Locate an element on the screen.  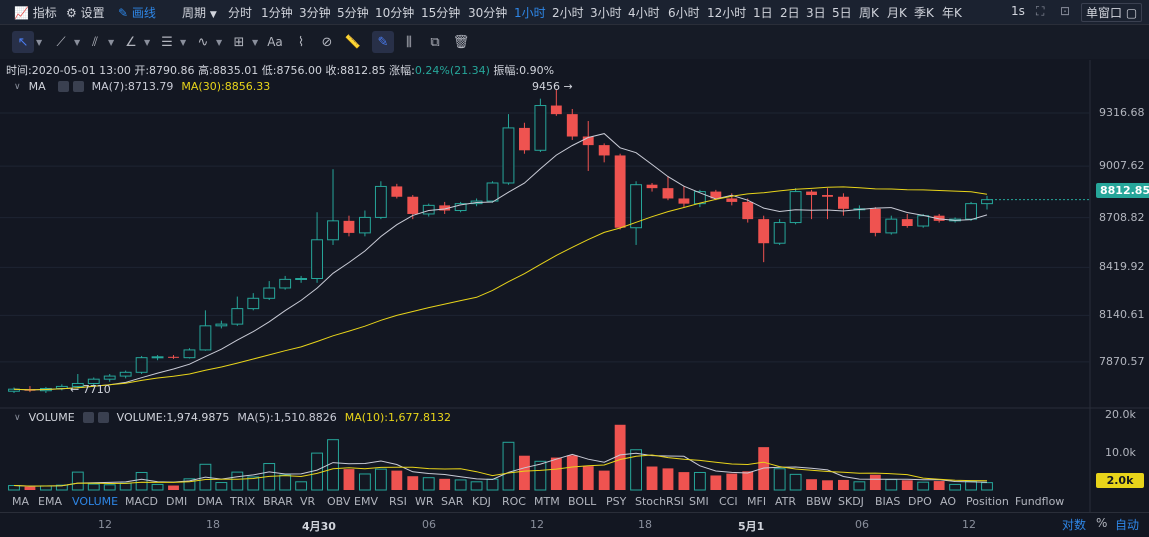
settings-button: ⚙ 设置 is located at coordinates (85, 12).